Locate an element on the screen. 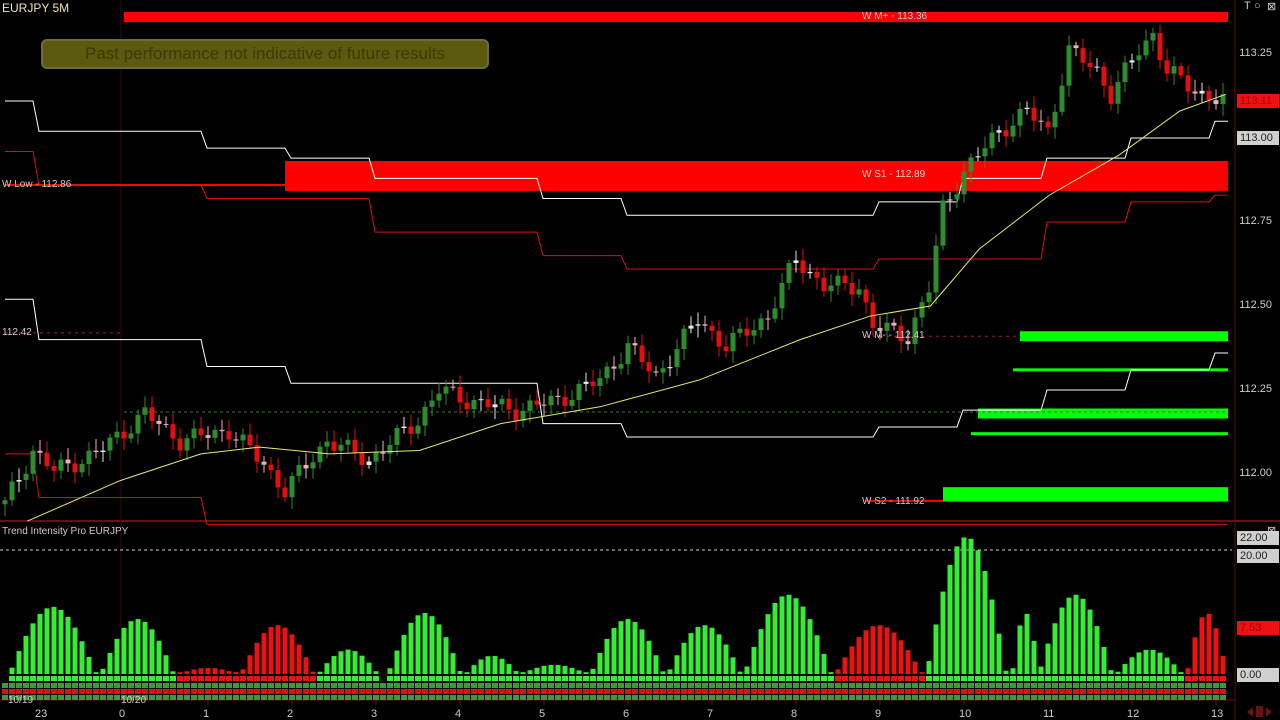  circle-tool-button: ○ is located at coordinates (1257, 6).